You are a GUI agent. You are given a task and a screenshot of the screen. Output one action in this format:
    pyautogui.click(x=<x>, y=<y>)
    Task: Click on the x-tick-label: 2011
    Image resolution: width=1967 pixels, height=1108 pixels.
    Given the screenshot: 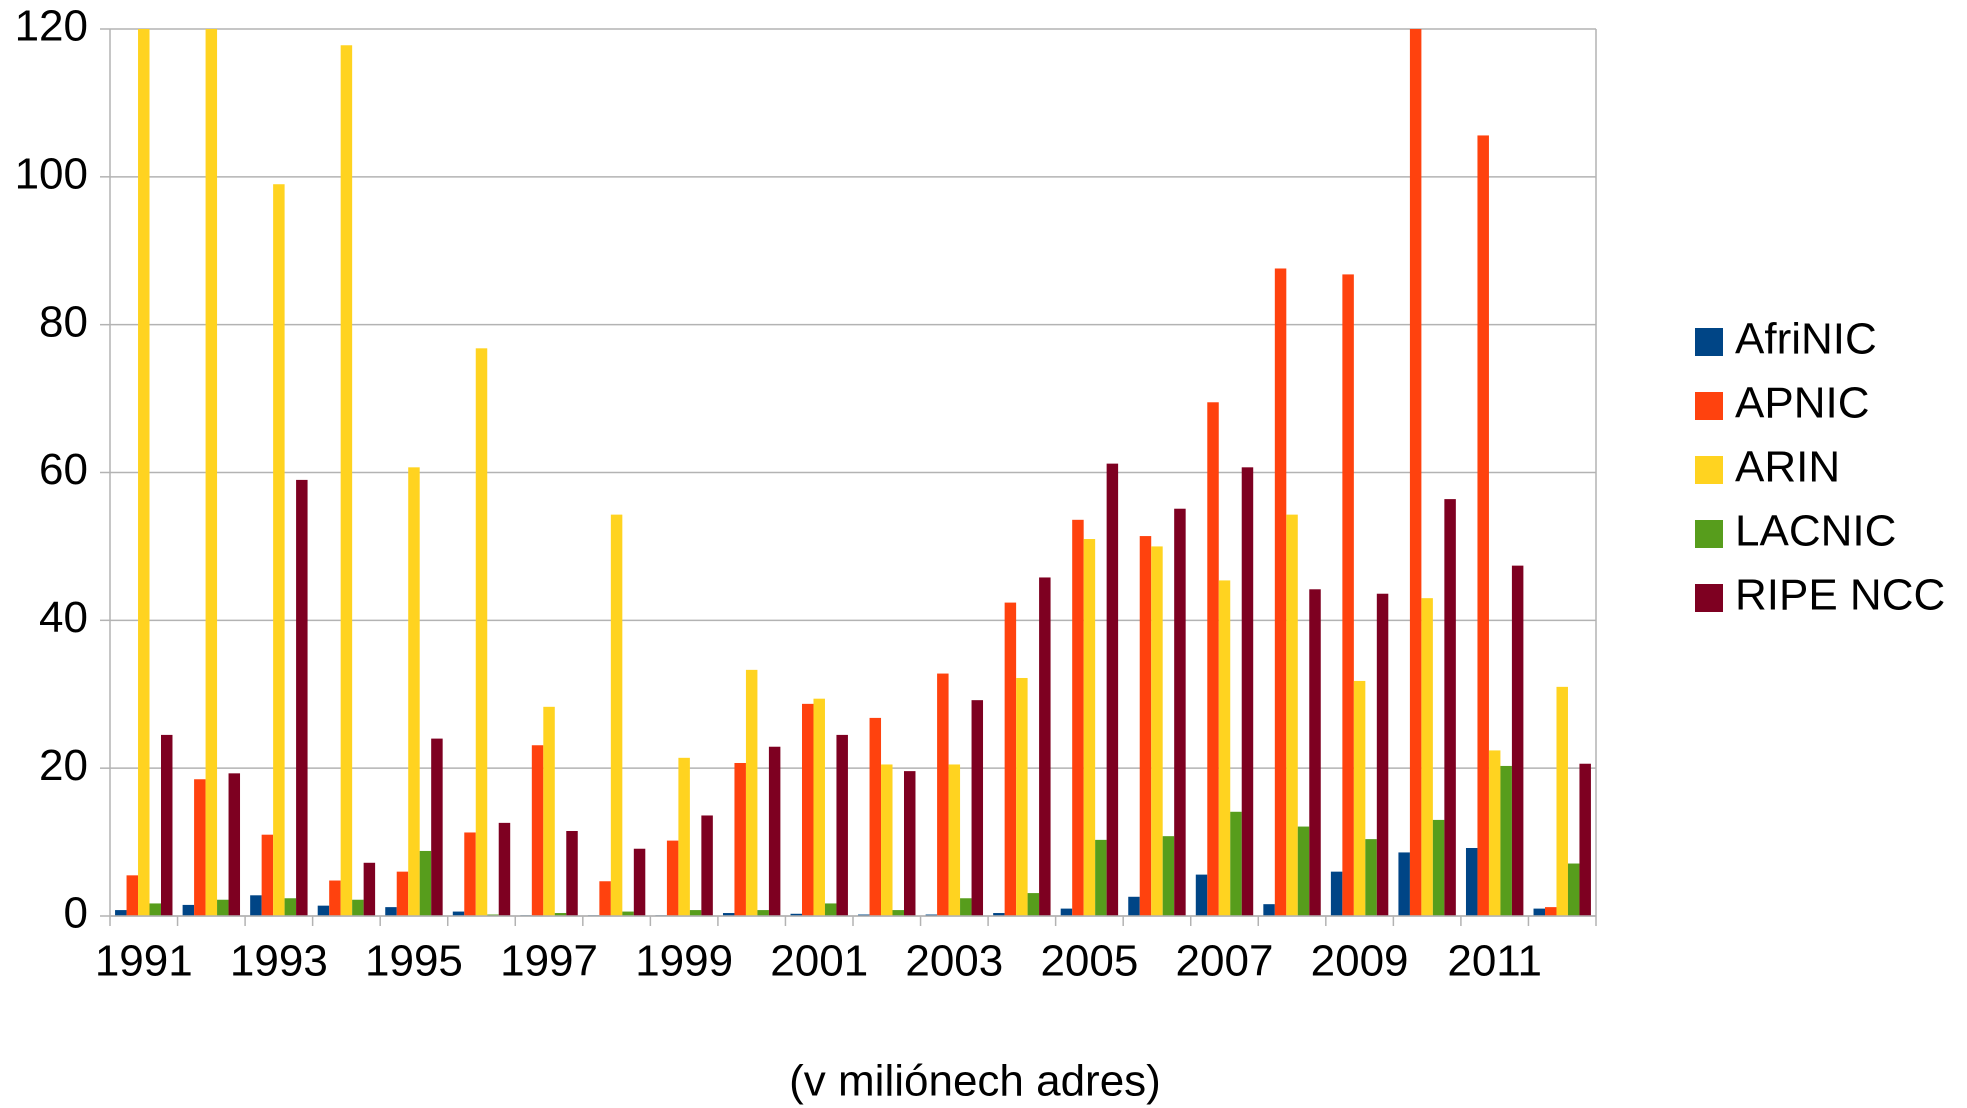 What is the action you would take?
    pyautogui.click(x=1494, y=961)
    